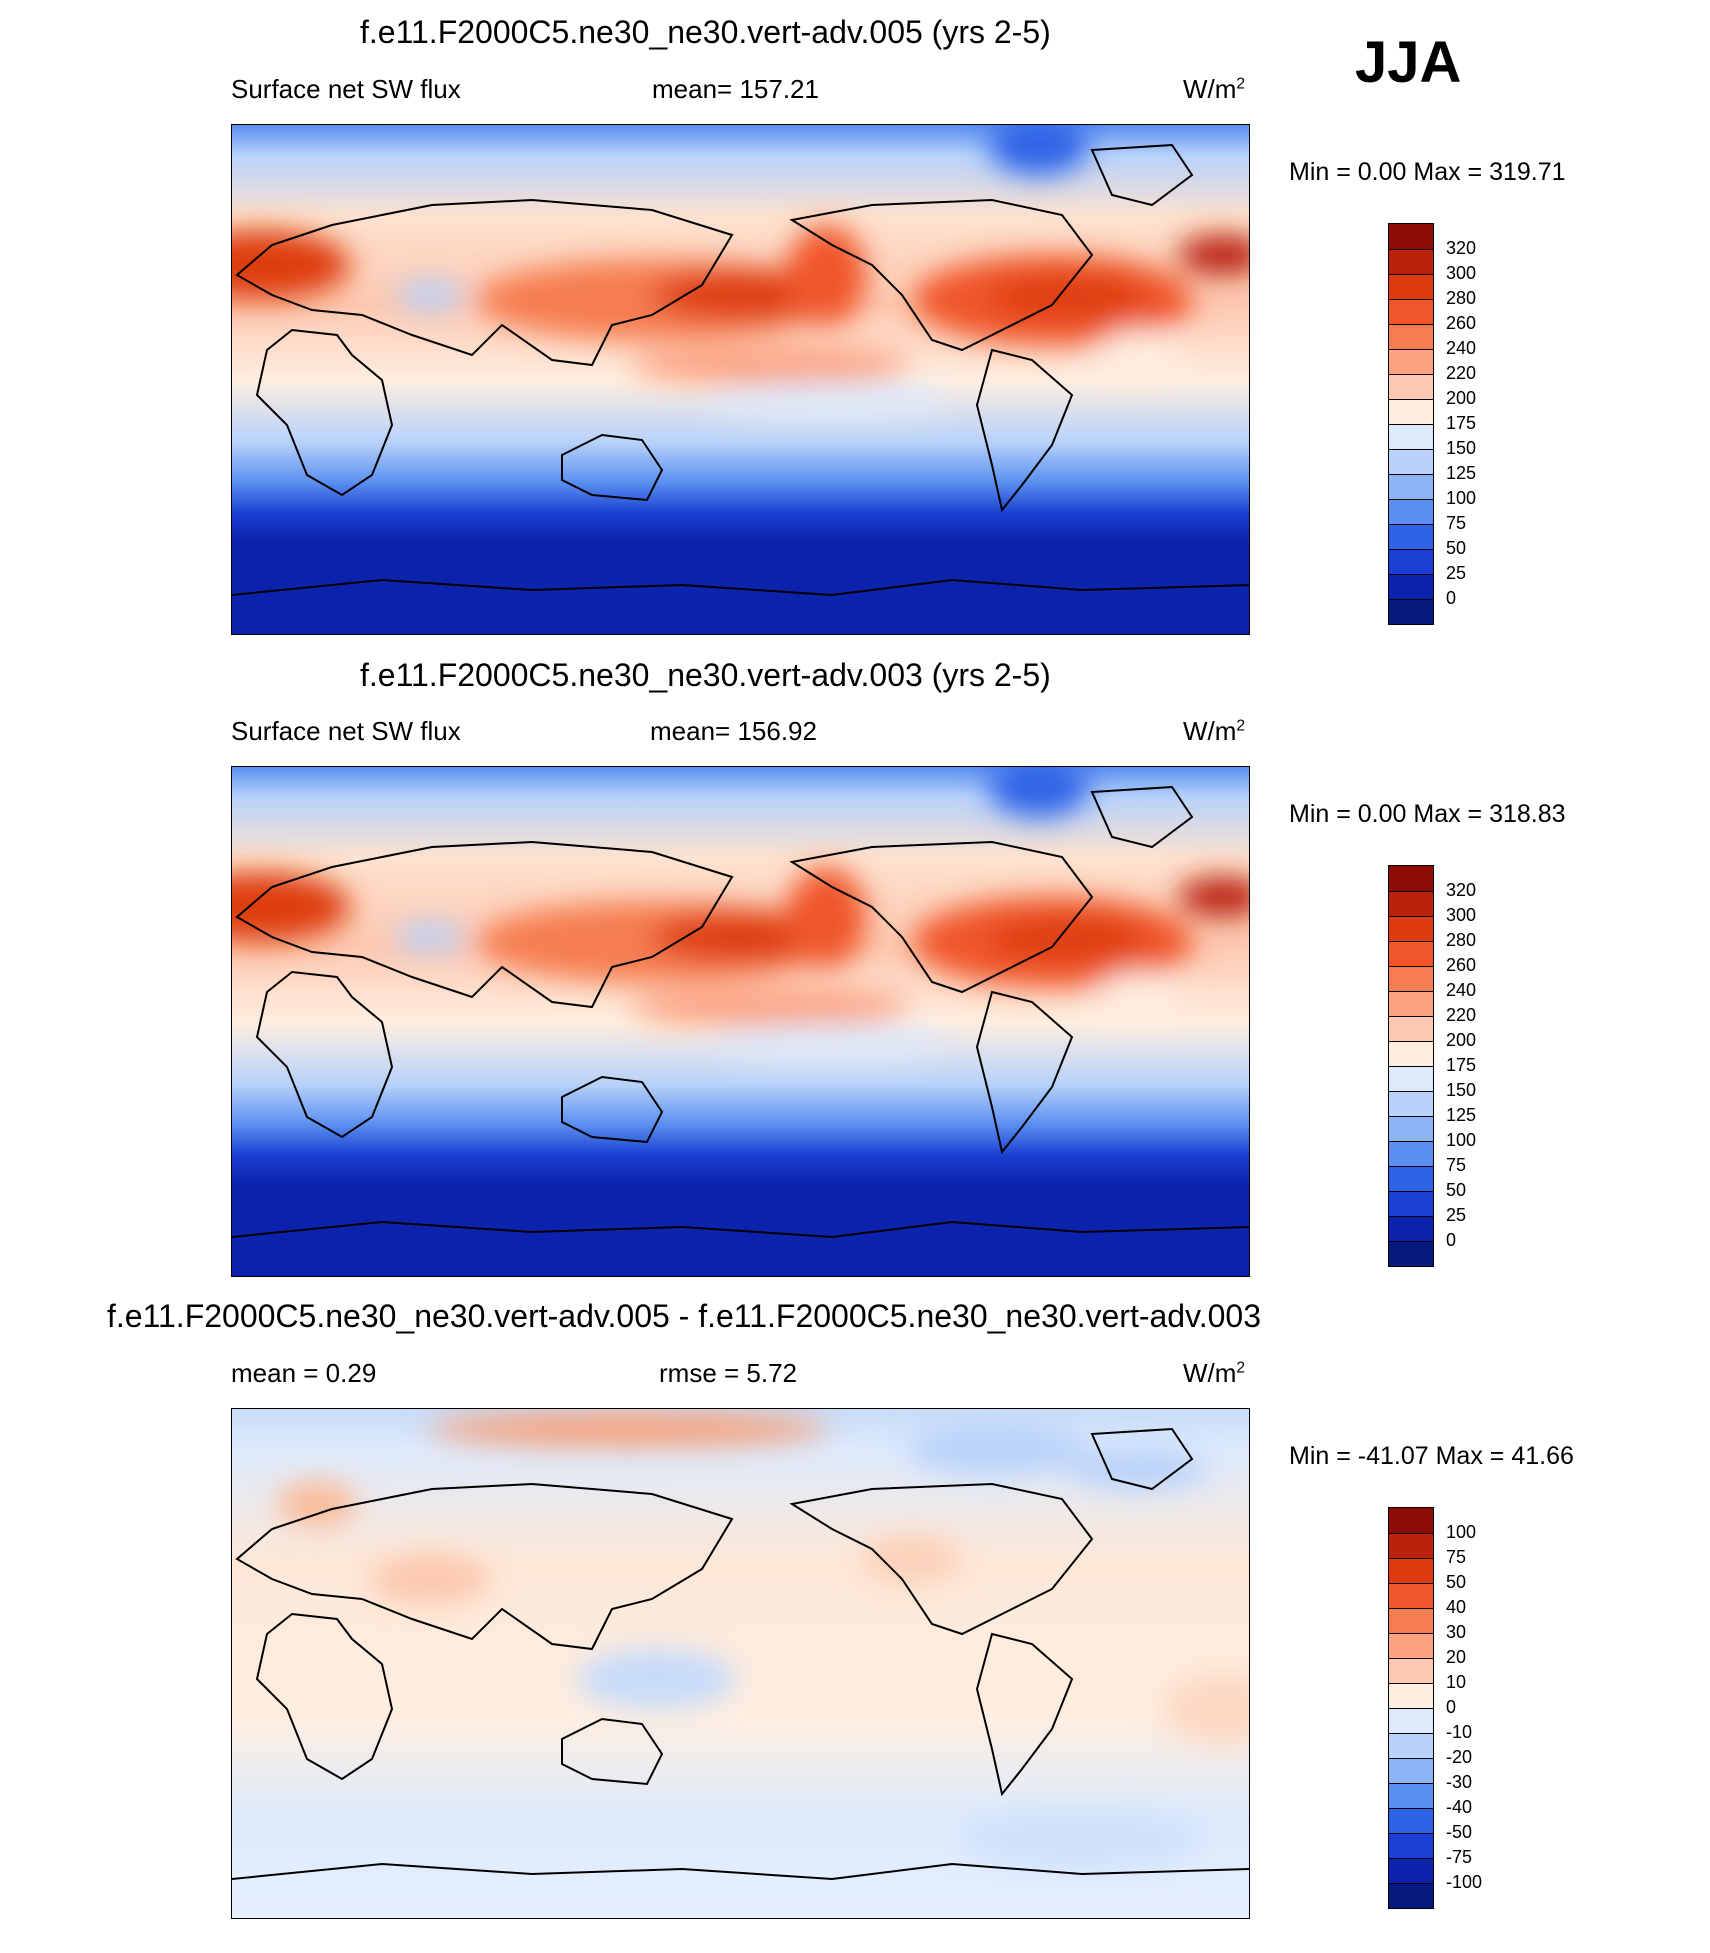 The image size is (1710, 1953). I want to click on panel1-variable-label: Surface net SW flux, so click(346, 89).